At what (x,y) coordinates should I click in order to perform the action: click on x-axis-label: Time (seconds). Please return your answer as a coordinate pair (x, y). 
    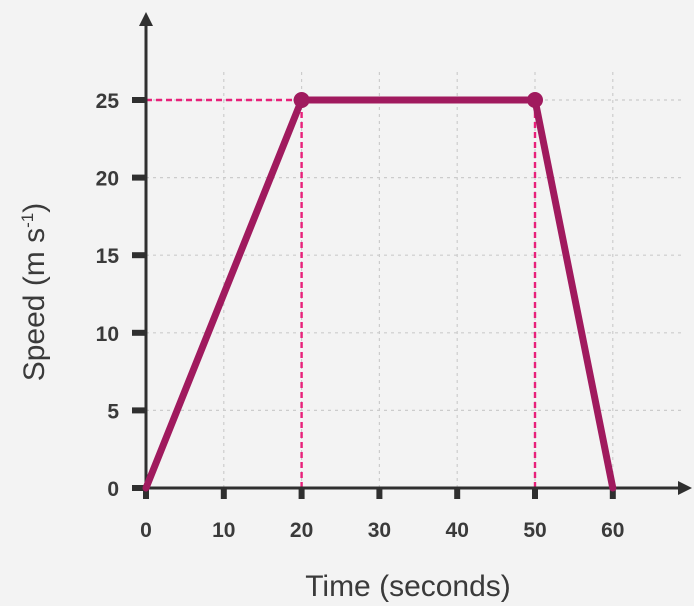
    Looking at the image, I should click on (408, 586).